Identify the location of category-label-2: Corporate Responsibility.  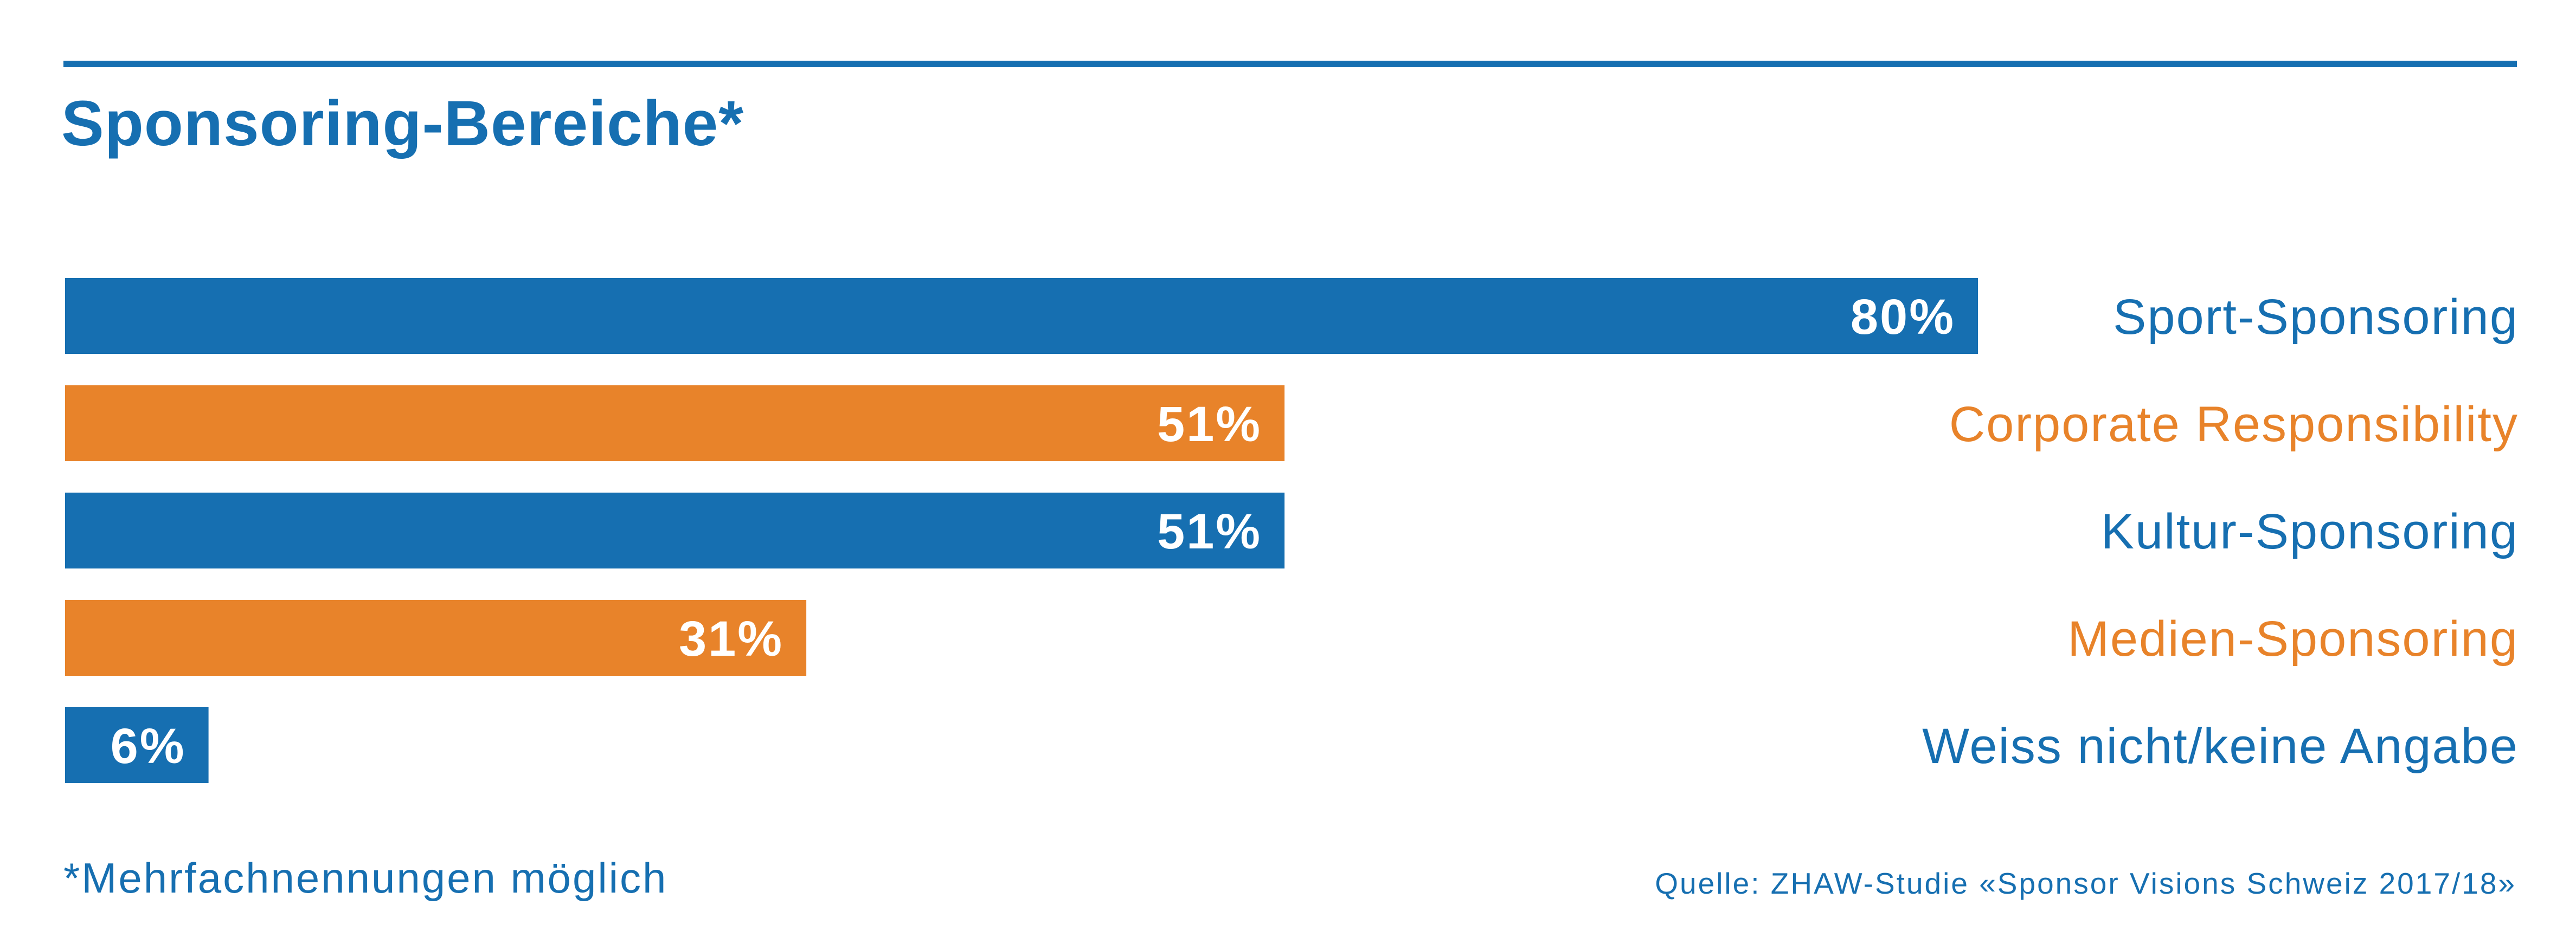
(2234, 425).